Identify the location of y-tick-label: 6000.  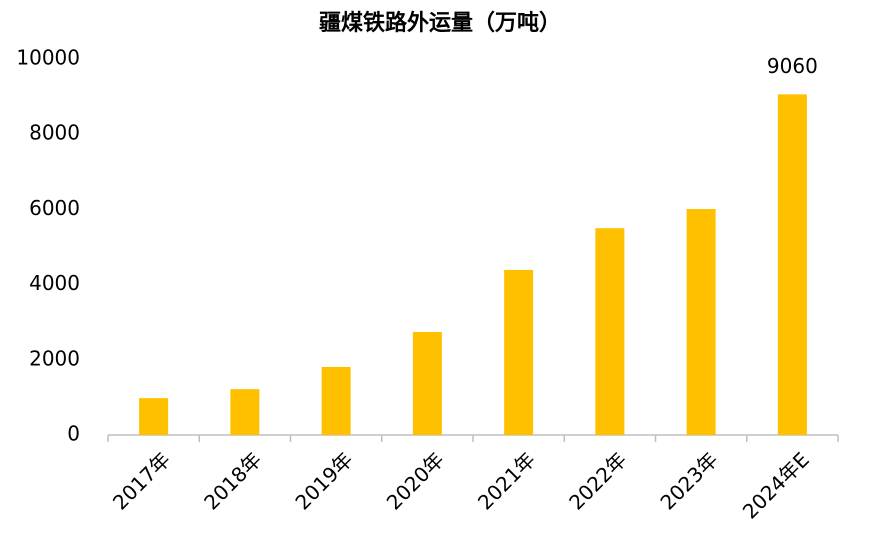
(54, 208).